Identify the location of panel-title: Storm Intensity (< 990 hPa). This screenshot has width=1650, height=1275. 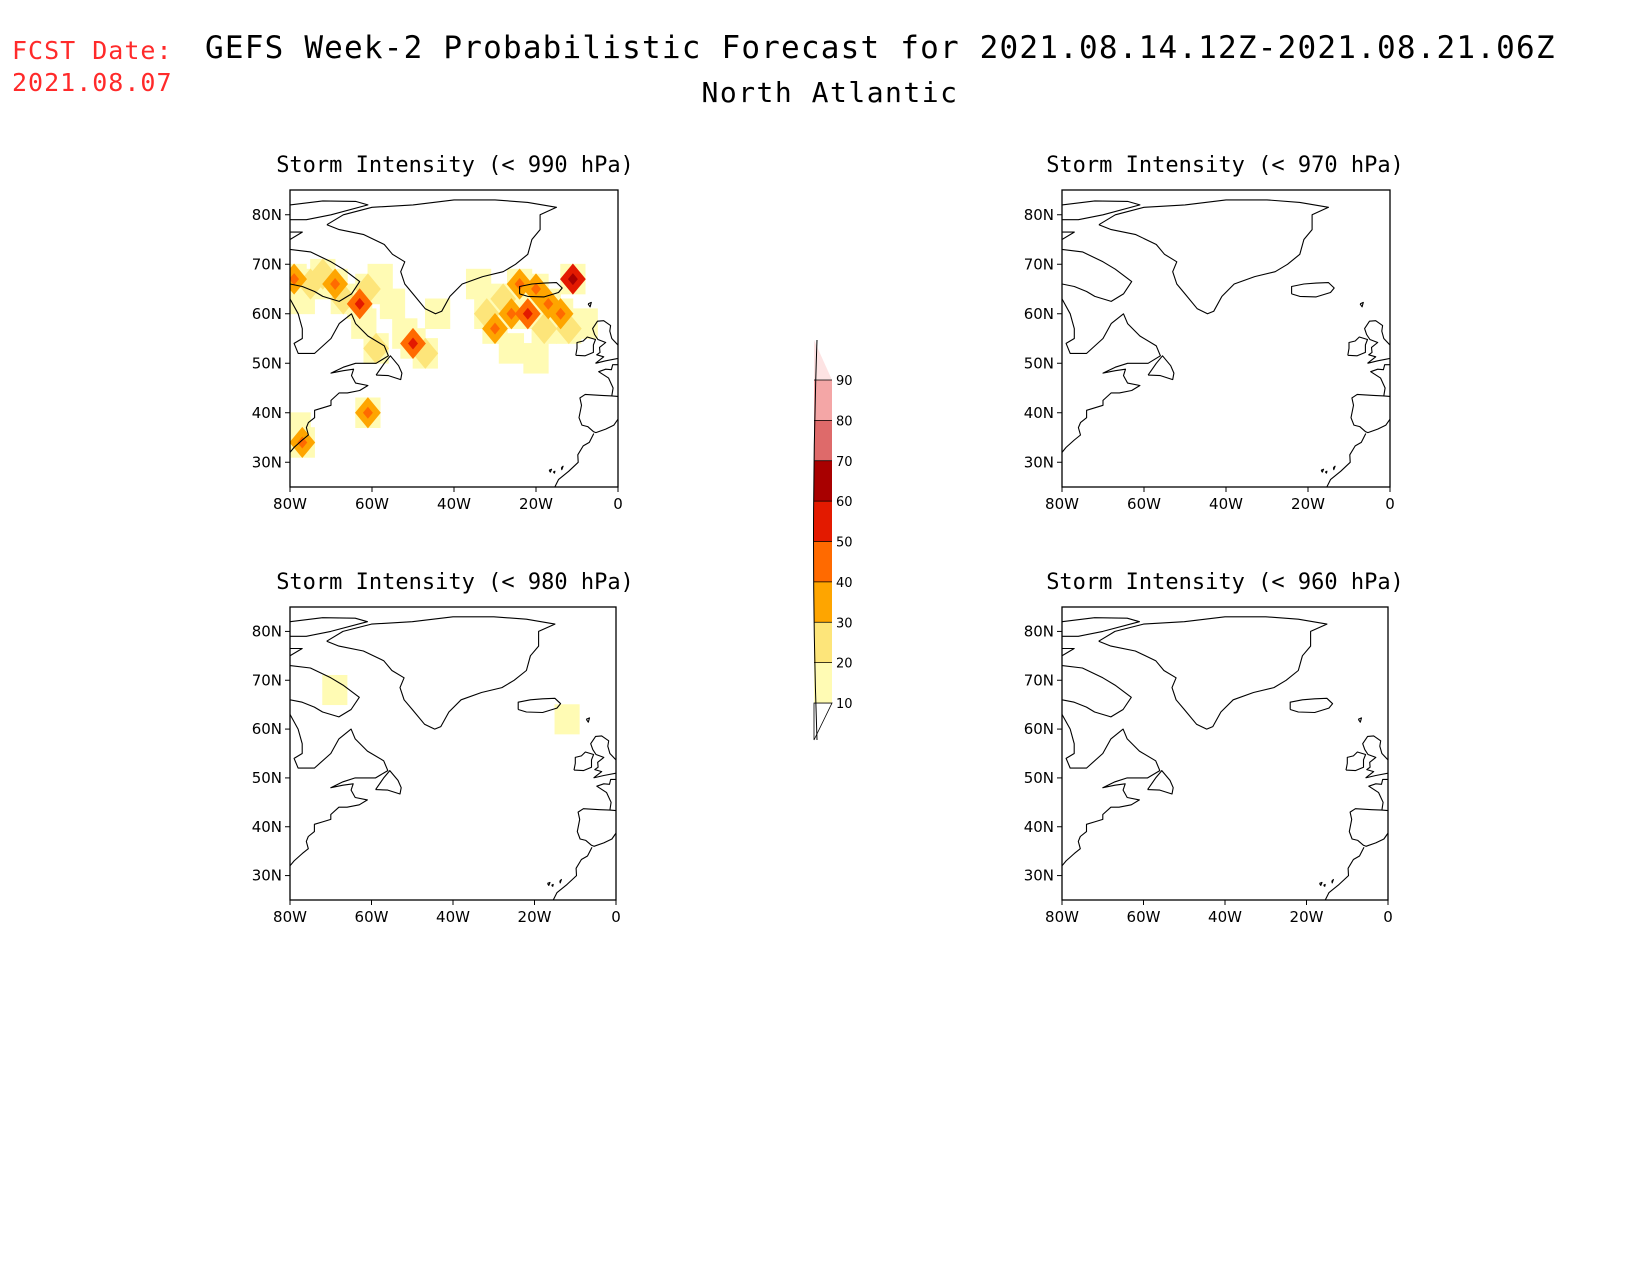
(455, 165).